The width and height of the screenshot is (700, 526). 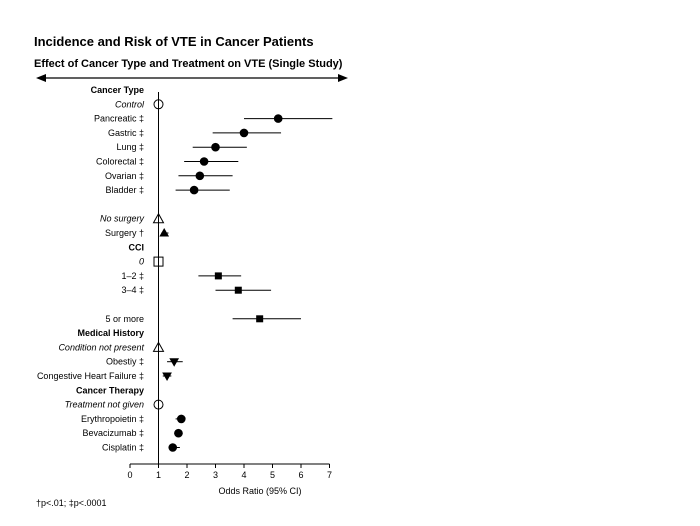 What do you see at coordinates (126, 133) in the screenshot?
I see `row-label-gastric: Gastric ‡` at bounding box center [126, 133].